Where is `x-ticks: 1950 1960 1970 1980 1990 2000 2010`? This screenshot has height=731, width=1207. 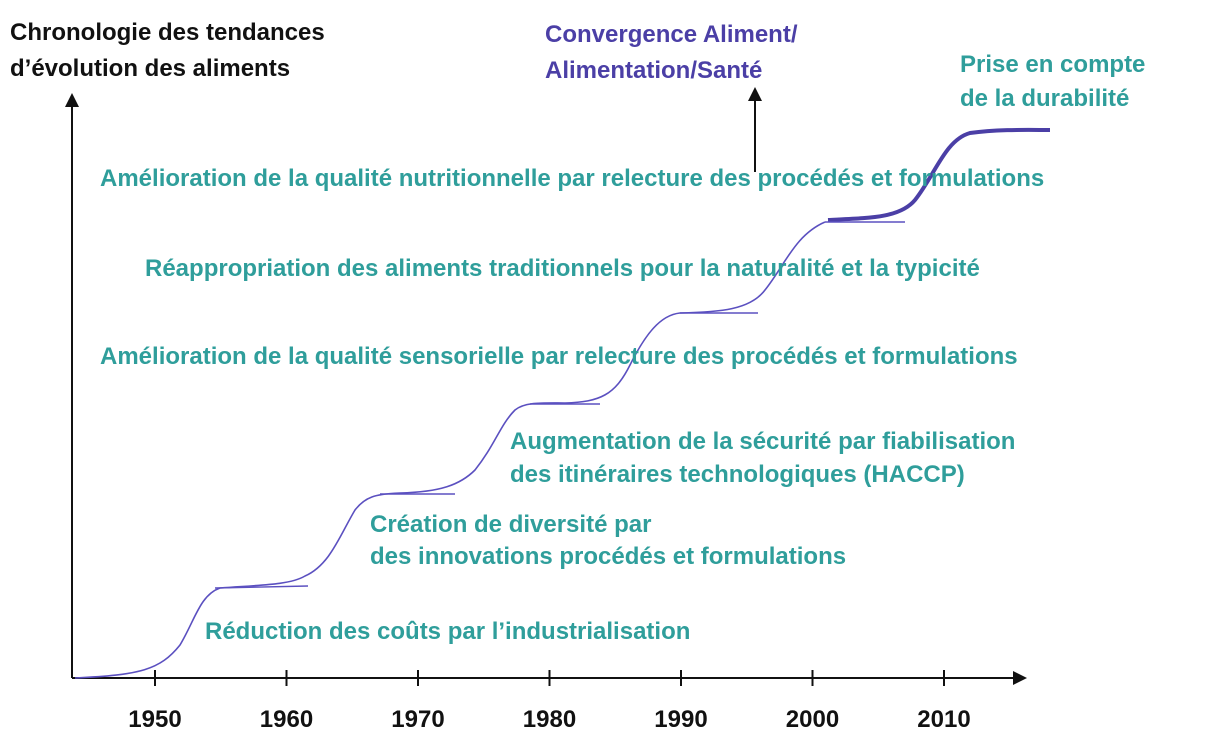
x-ticks: 1950 1960 1970 1980 1990 2000 2010 is located at coordinates (549, 700).